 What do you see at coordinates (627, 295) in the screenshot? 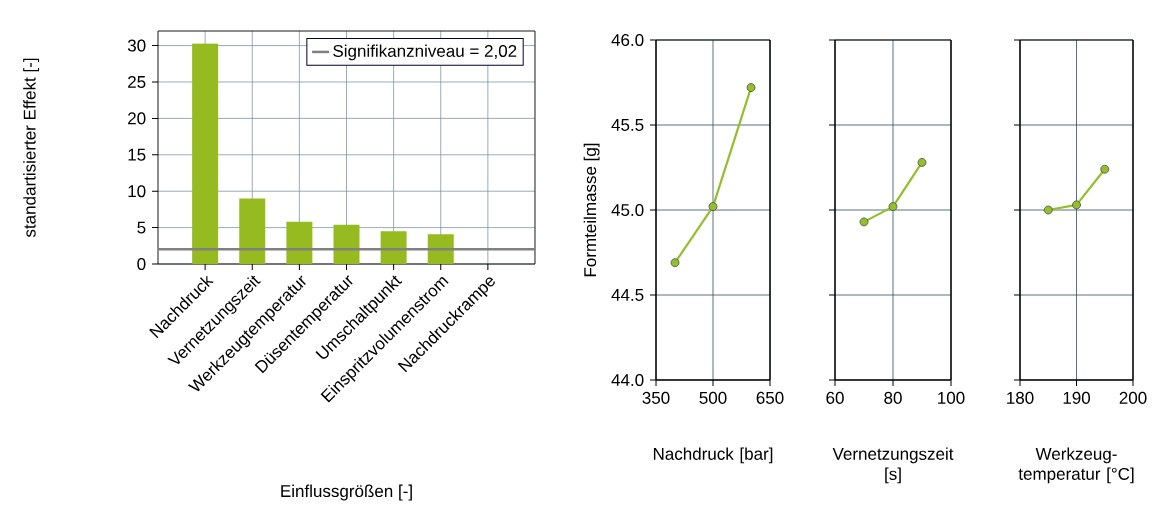
I see `y-tick-label: 44.5` at bounding box center [627, 295].